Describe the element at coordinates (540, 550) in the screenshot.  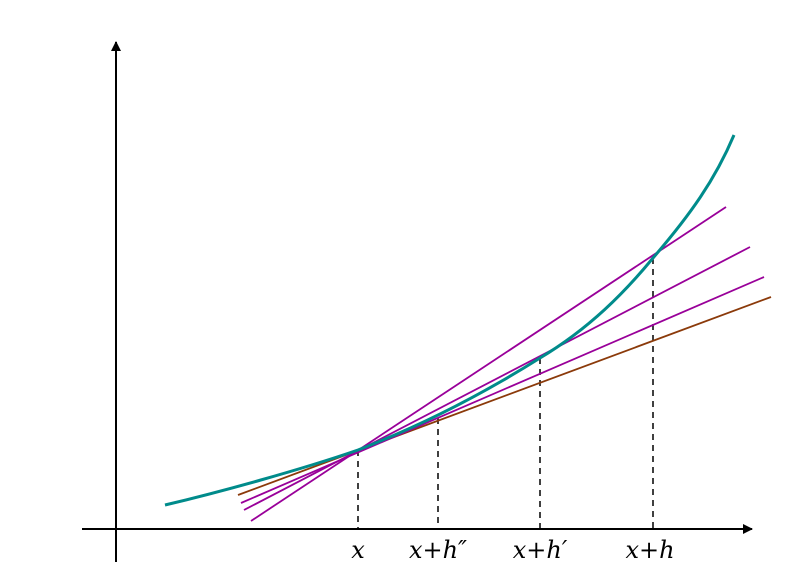
I see `label-x-plus-h-prime: x+h′` at that location.